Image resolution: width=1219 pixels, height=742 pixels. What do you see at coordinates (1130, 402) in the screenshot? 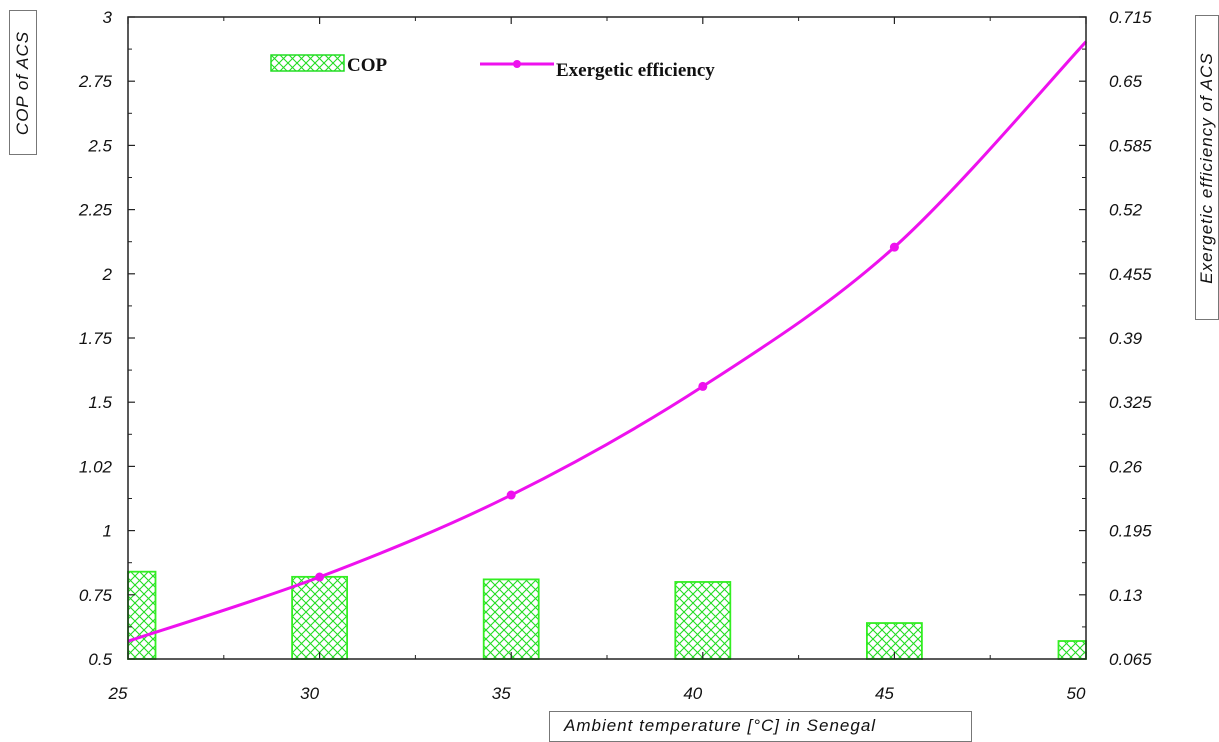
I see `y-right-tick-label: 0.325` at bounding box center [1130, 402].